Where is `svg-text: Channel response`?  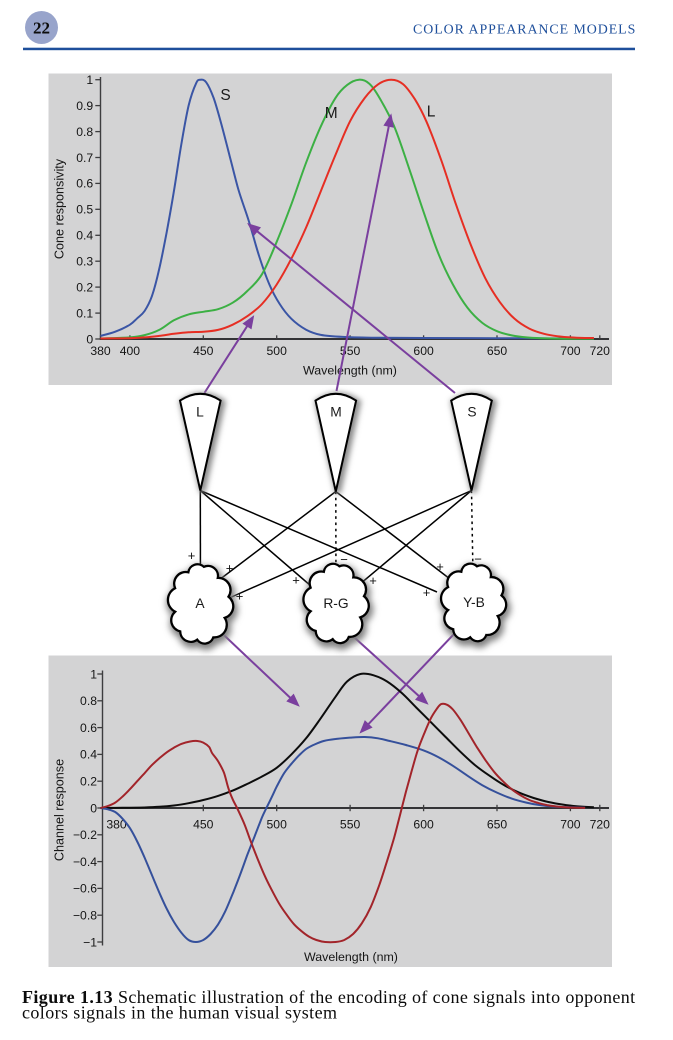
svg-text: Channel response is located at coordinates (60, 810).